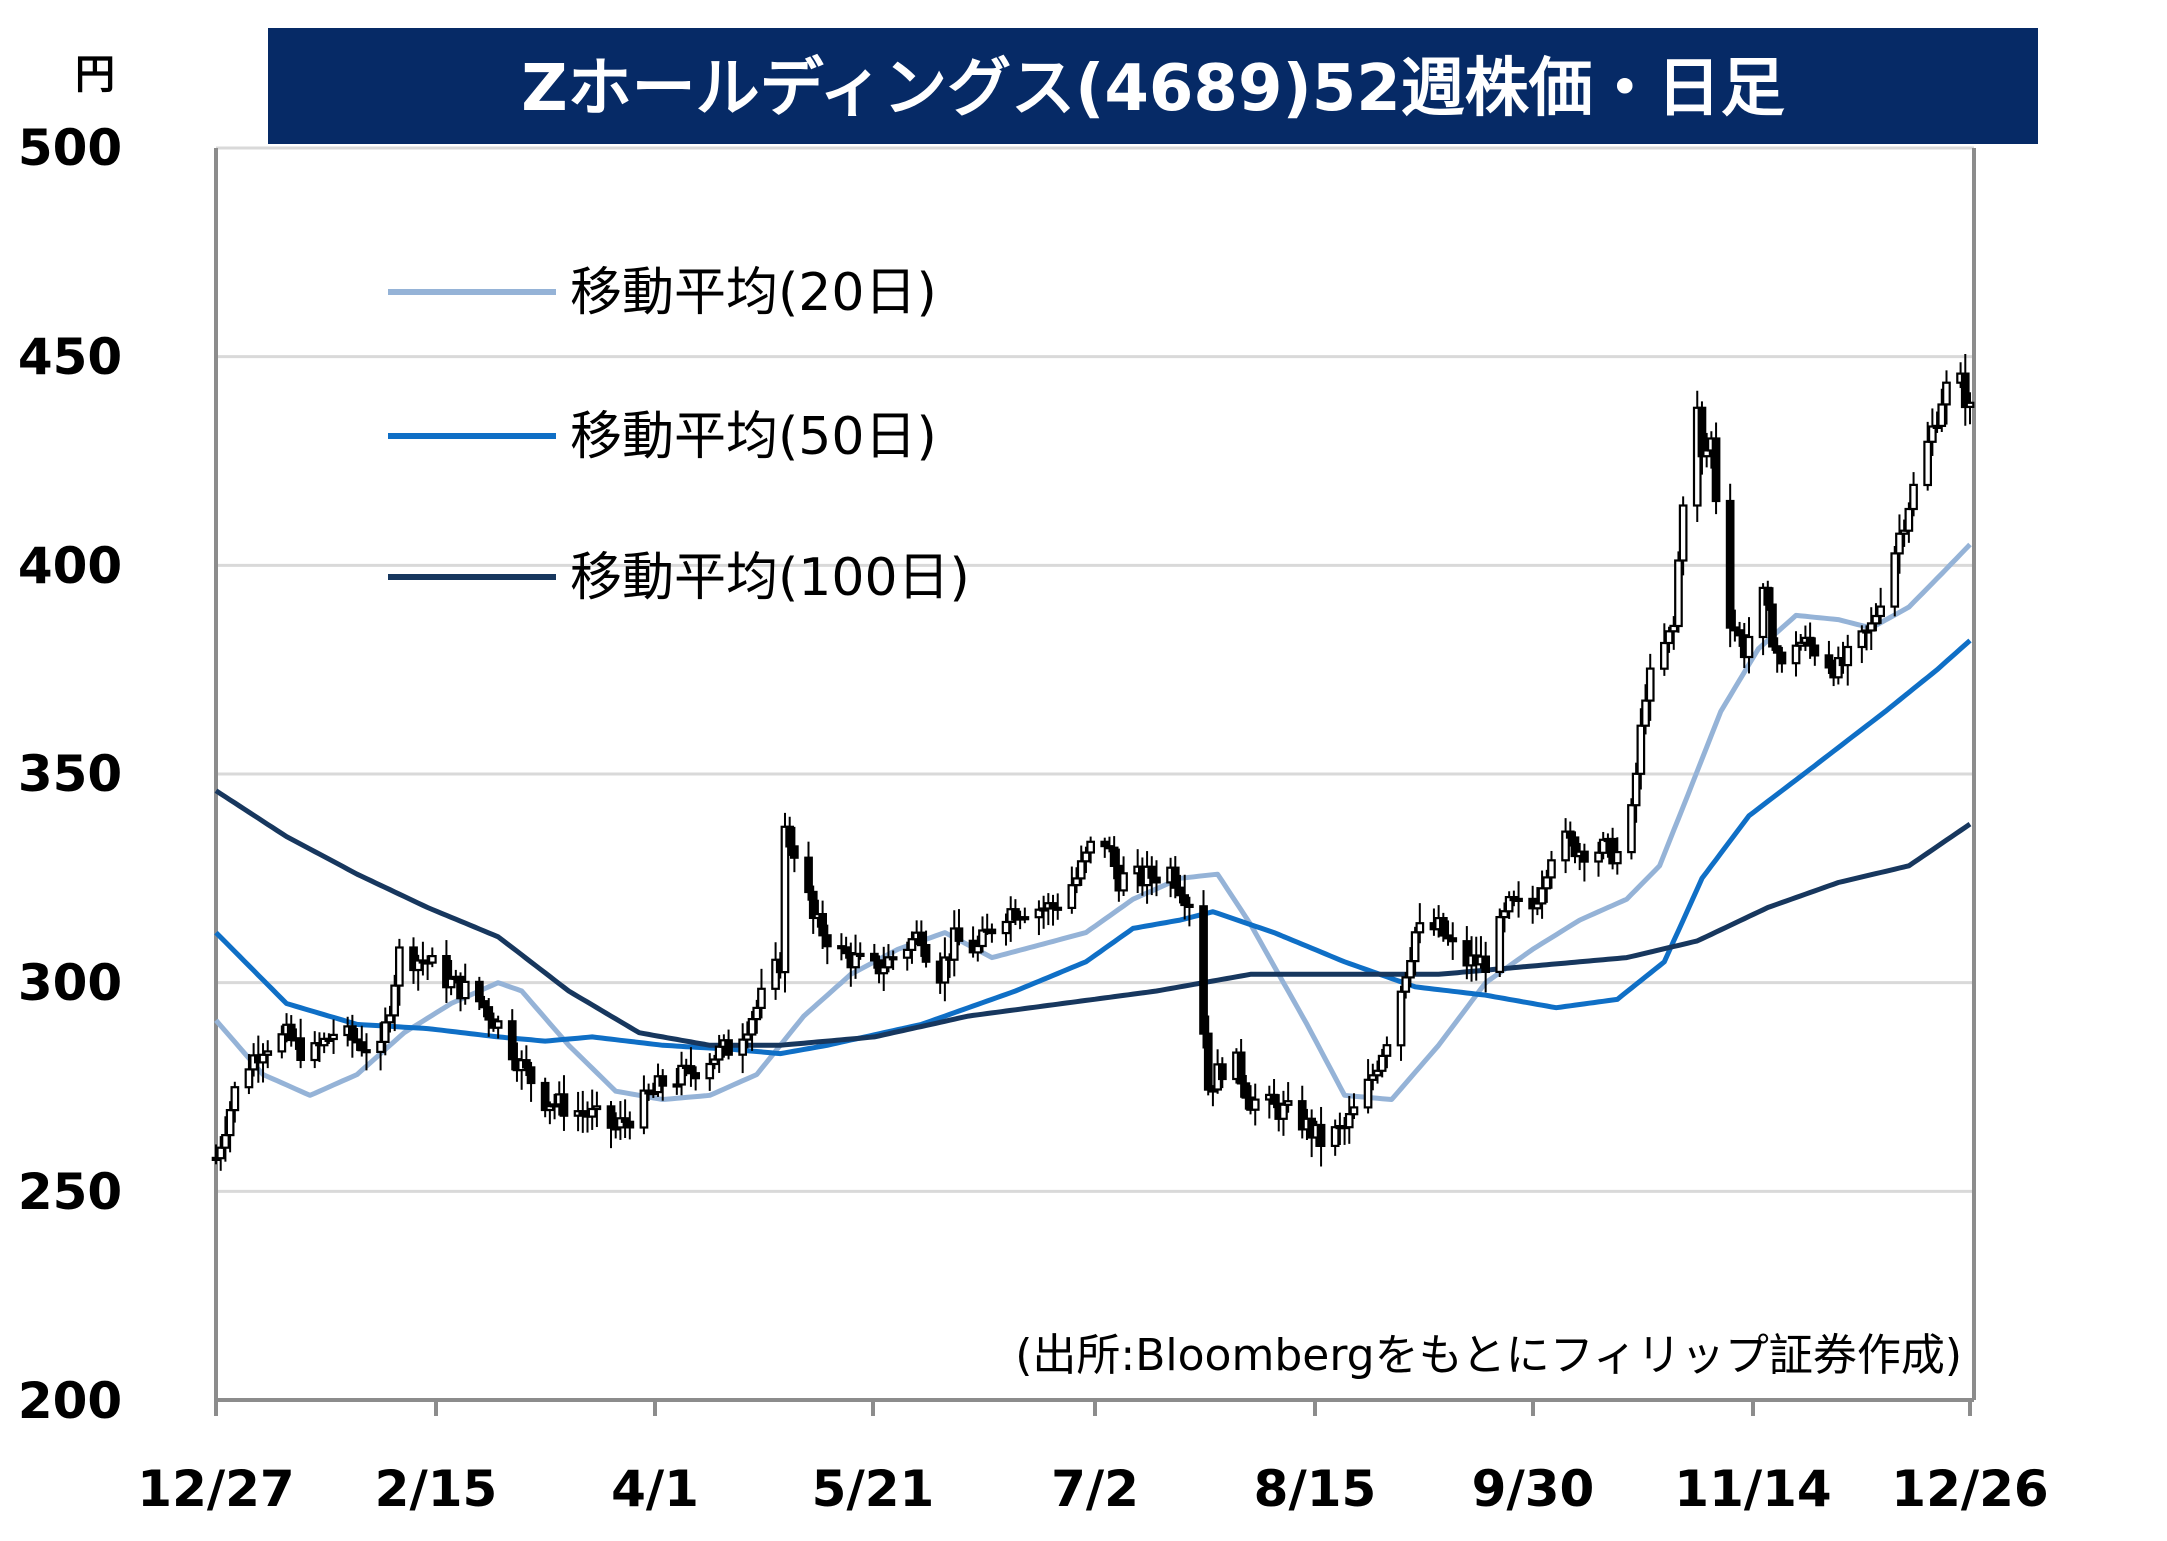 The image size is (2167, 1541). What do you see at coordinates (95, 75) in the screenshot?
I see `y-unit-label: 円` at bounding box center [95, 75].